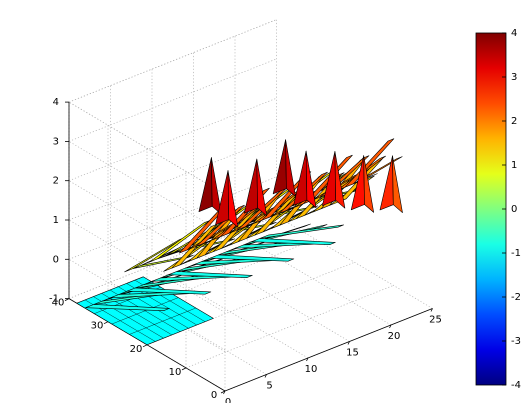 The height and width of the screenshot is (403, 527). What do you see at coordinates (56, 141) in the screenshot?
I see `z-tick-label: 3` at bounding box center [56, 141].